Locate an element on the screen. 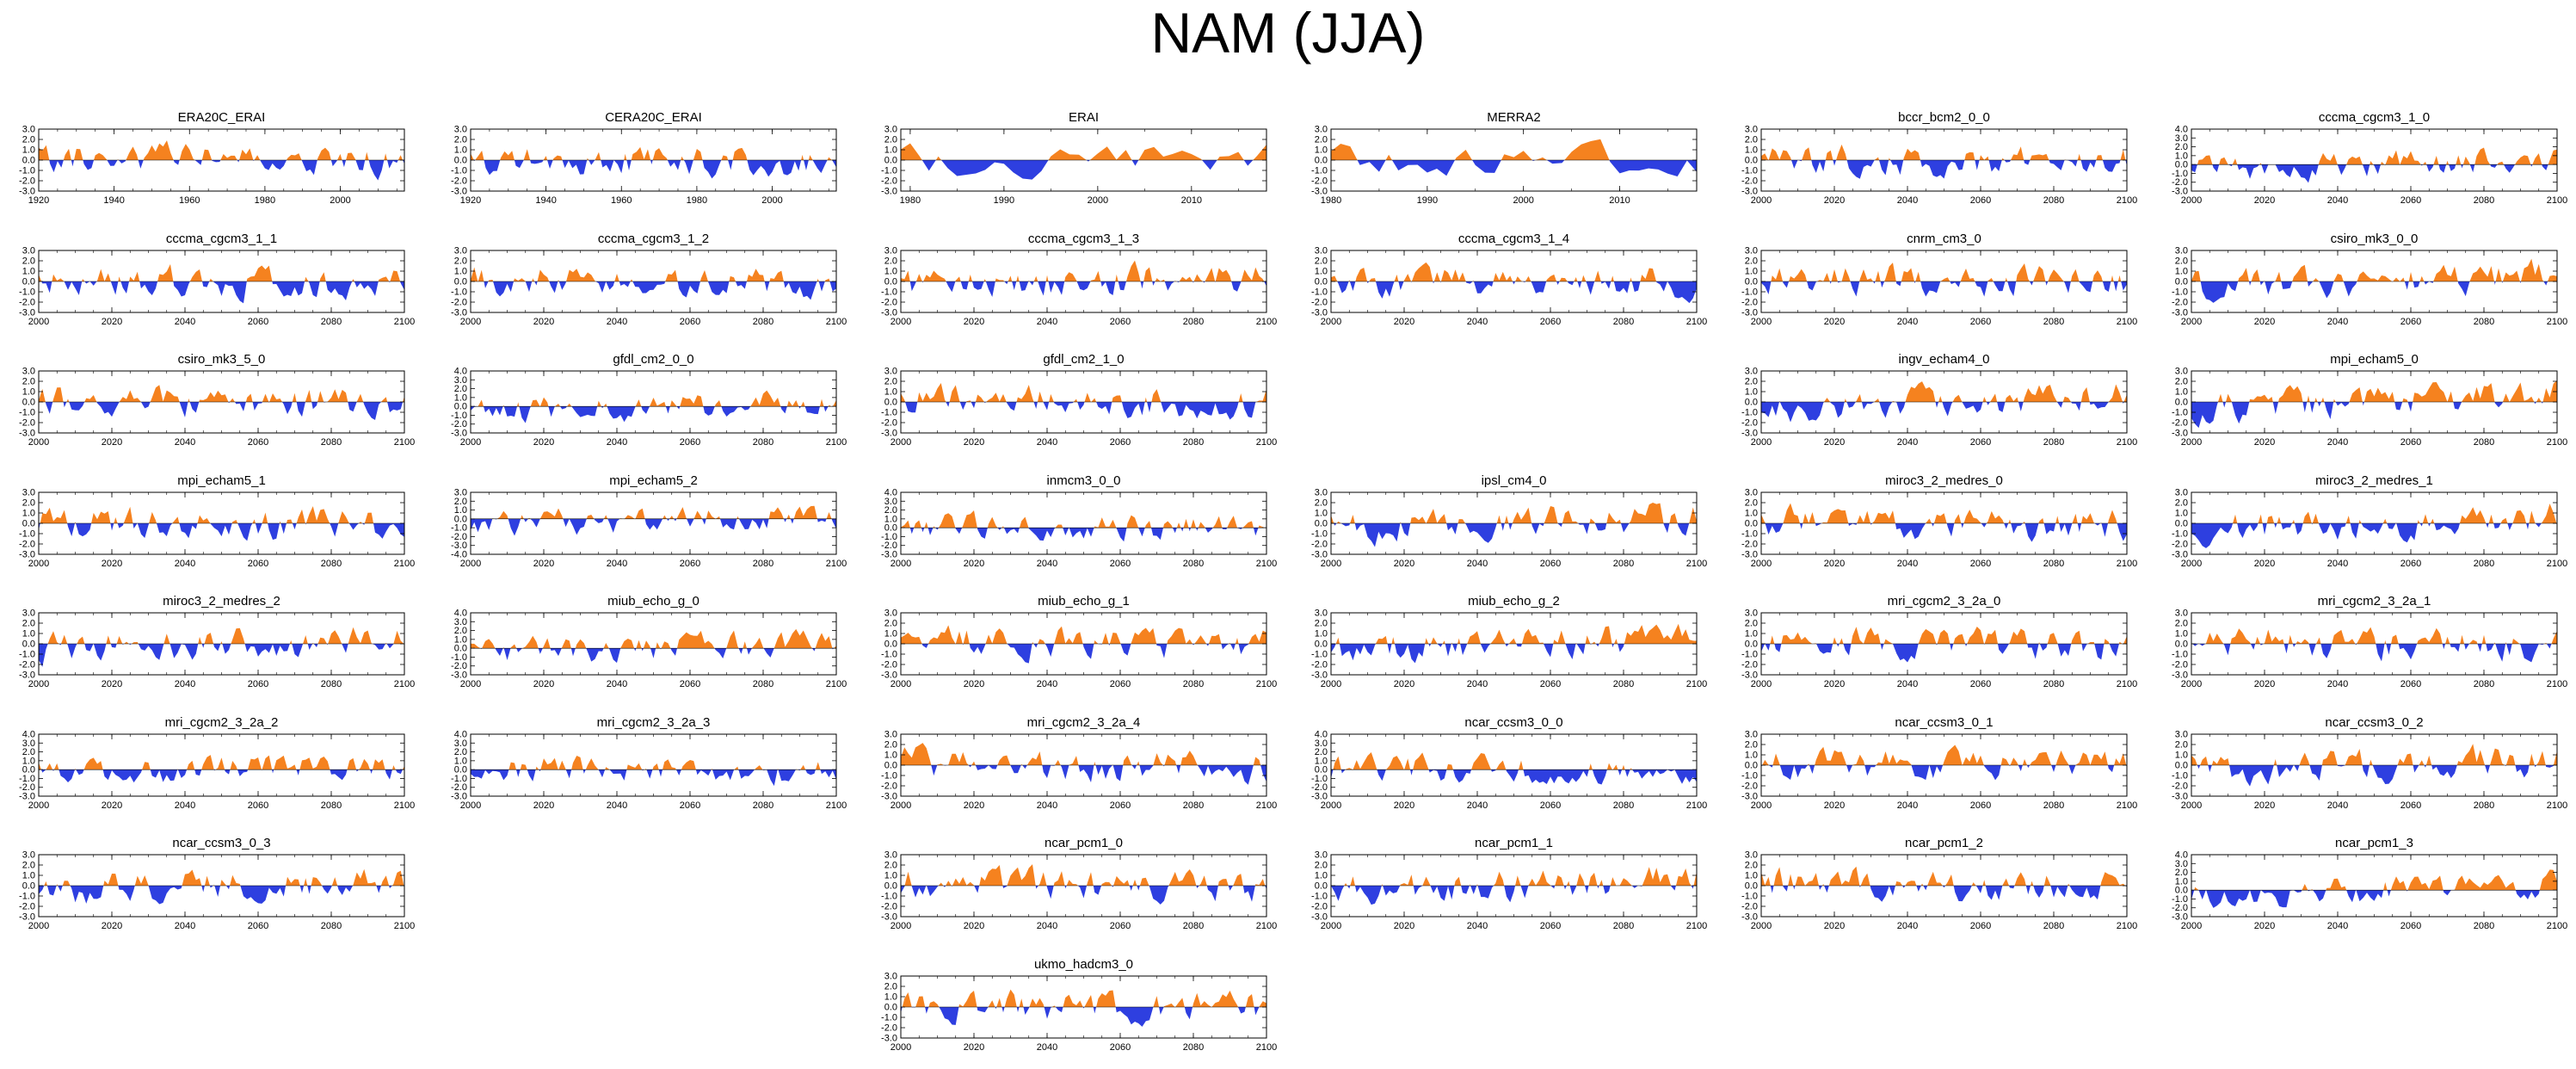  figure-title: NAM (JJA) is located at coordinates (1288, 33).